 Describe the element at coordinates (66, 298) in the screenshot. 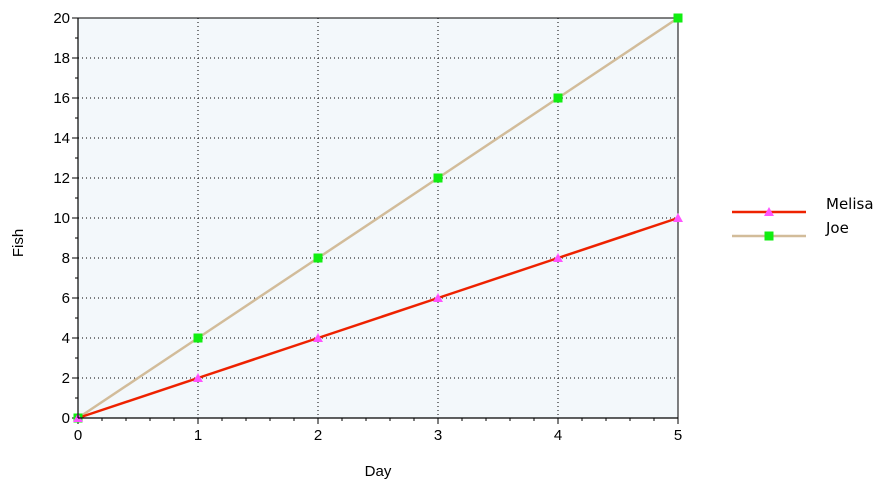

I see `y-tick-label: 6` at that location.